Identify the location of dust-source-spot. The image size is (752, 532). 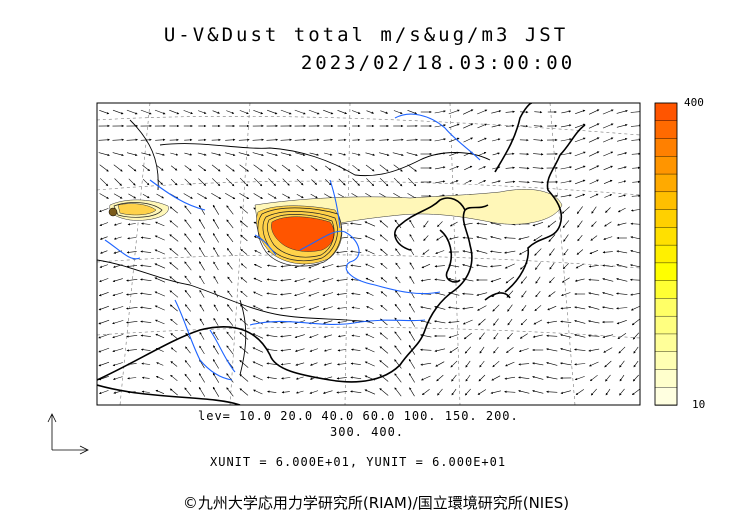
(113, 212).